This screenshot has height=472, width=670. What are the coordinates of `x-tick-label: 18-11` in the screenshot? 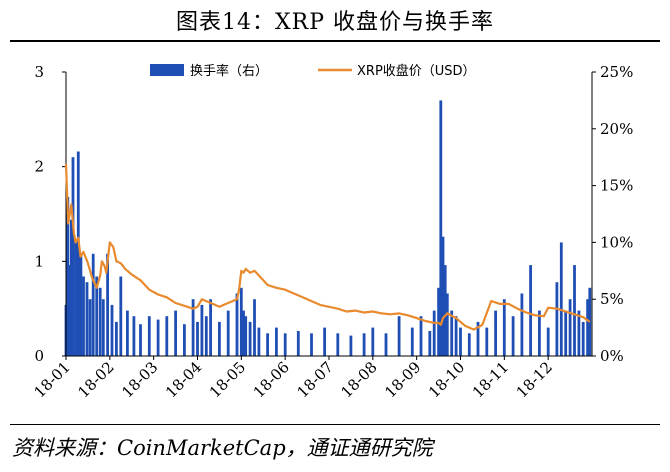 It's located at (490, 379).